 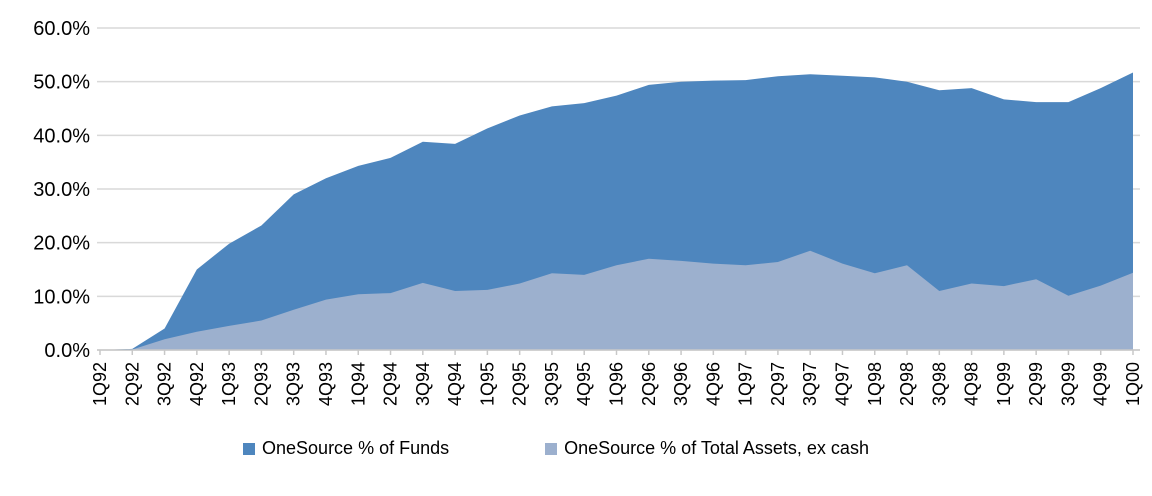 What do you see at coordinates (1101, 384) in the screenshot?
I see `x-axis-label: 4Q99` at bounding box center [1101, 384].